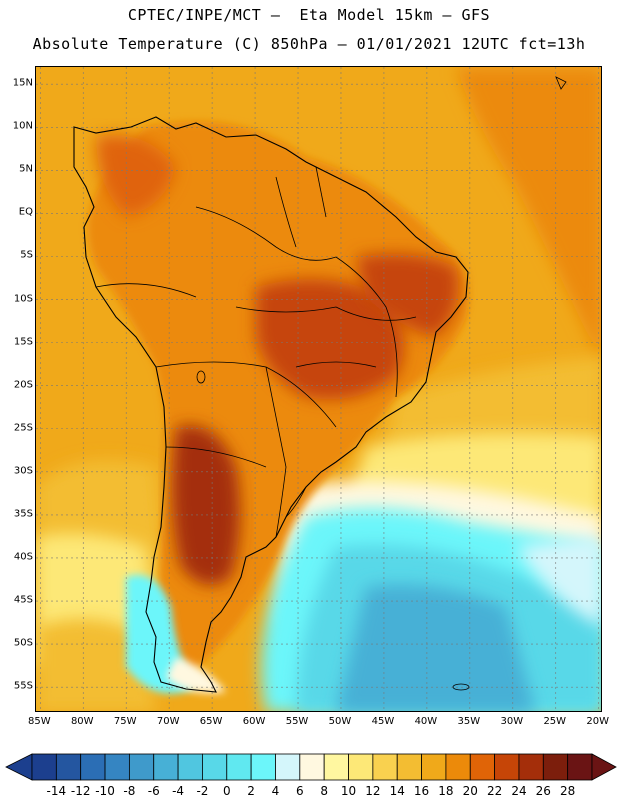  I want to click on falkland-islands, so click(461, 687).